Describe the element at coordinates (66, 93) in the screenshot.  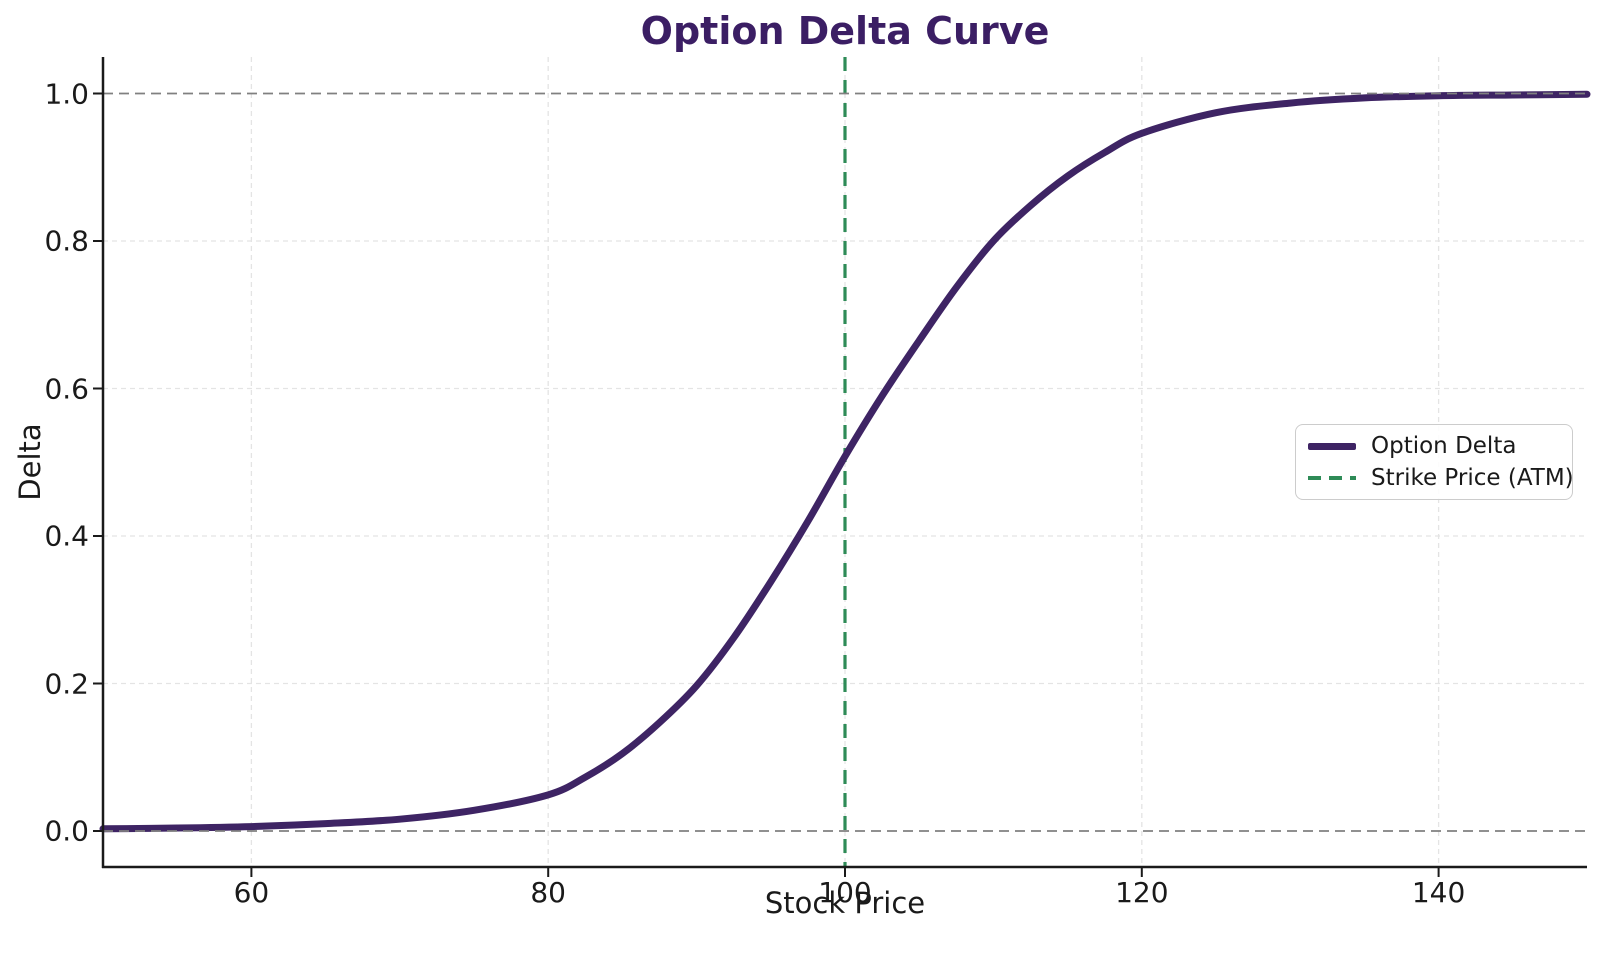
I see `y-tick-label: 1.0` at that location.